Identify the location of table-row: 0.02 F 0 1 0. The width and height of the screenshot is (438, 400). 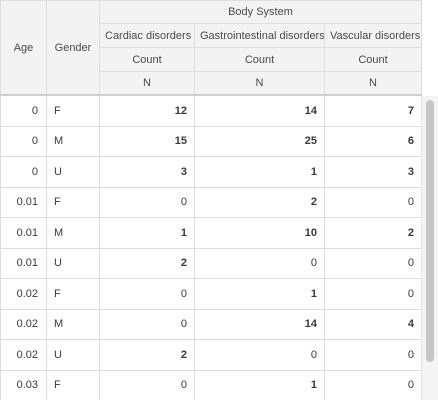
(211, 294).